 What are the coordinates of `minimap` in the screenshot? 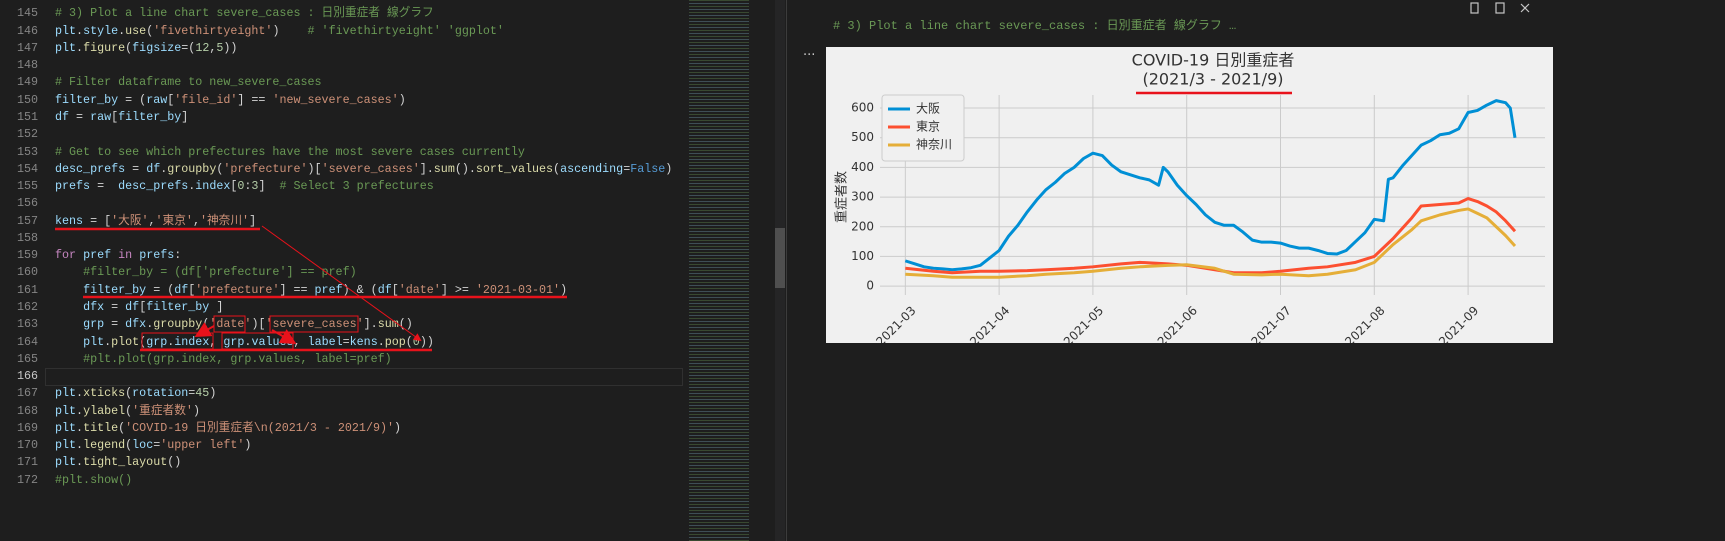 It's located at (729, 270).